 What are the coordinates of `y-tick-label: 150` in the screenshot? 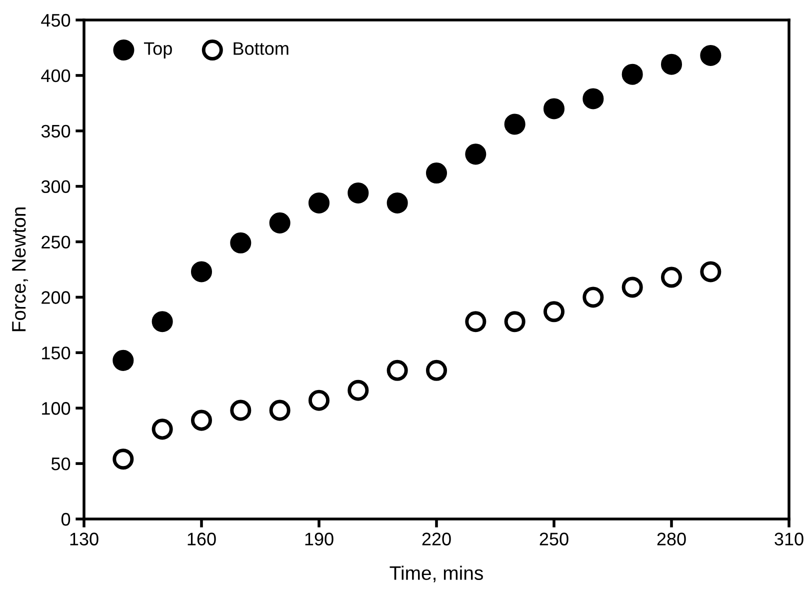 It's located at (56, 353).